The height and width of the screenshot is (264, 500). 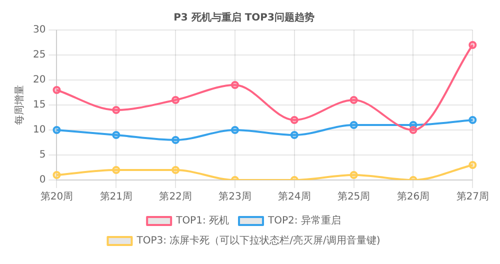 What do you see at coordinates (294, 196) in the screenshot?
I see `x-tick-label: 第24周` at bounding box center [294, 196].